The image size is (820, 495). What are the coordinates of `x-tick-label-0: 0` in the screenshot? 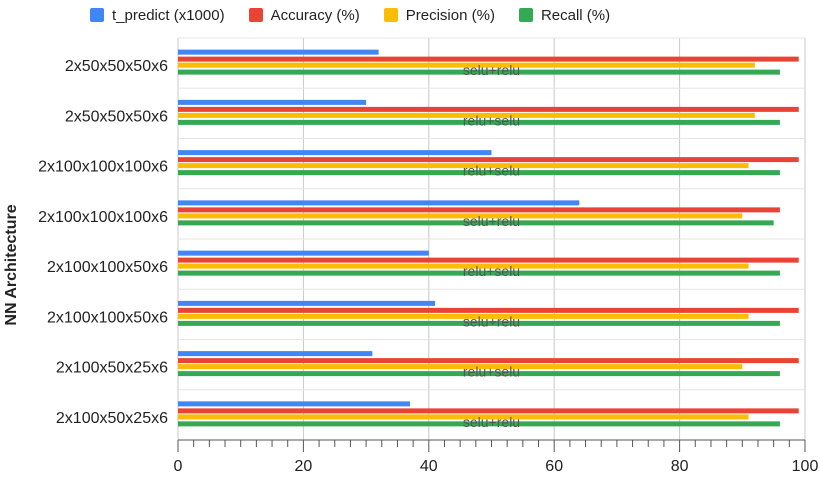 It's located at (178, 466).